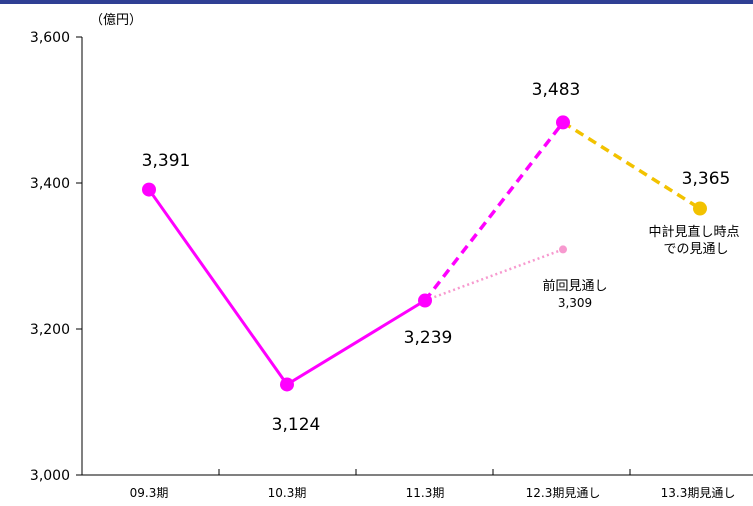 Image resolution: width=753 pixels, height=506 pixels. What do you see at coordinates (640, 267) in the screenshot?
I see `annotations: 前回見通し 3,309 中計見直し時点 での見通し` at bounding box center [640, 267].